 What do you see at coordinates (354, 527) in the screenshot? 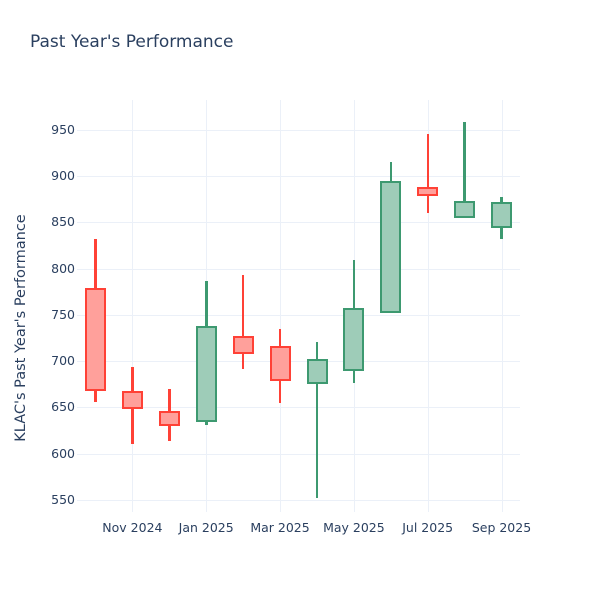
I see `x-tick-label: May 2025` at bounding box center [354, 527].